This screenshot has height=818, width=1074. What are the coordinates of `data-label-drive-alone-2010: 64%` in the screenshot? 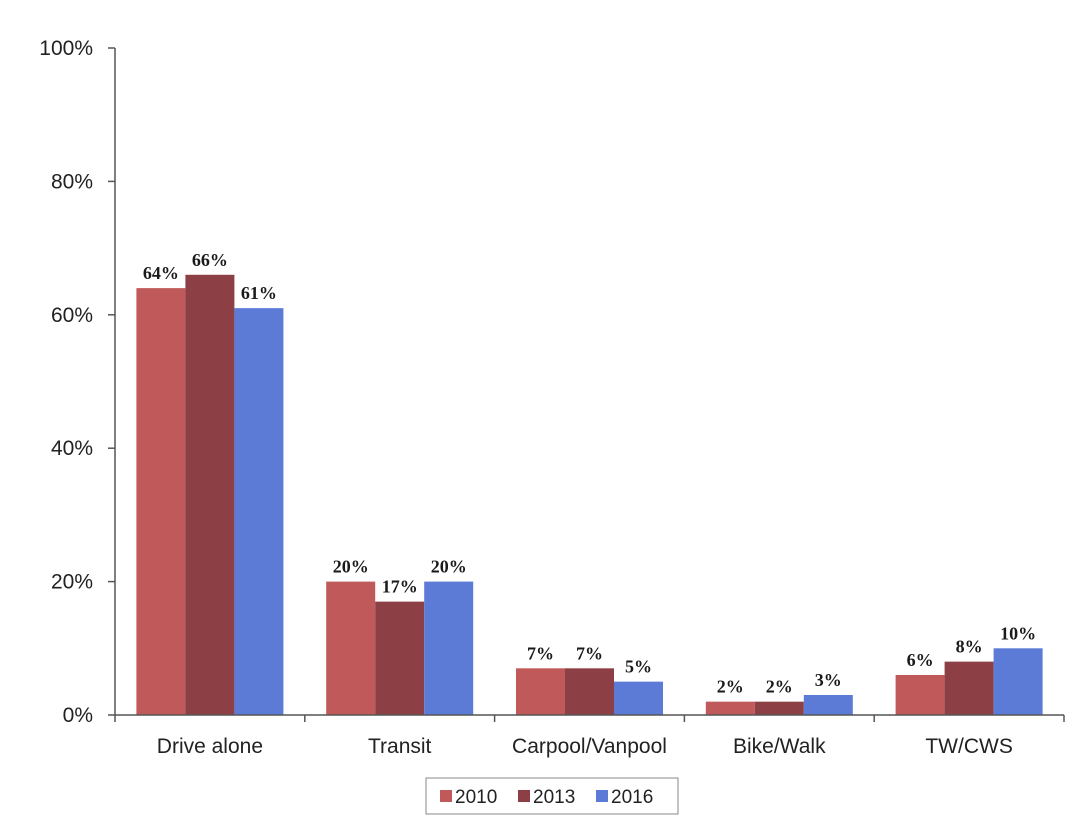 It's located at (161, 273).